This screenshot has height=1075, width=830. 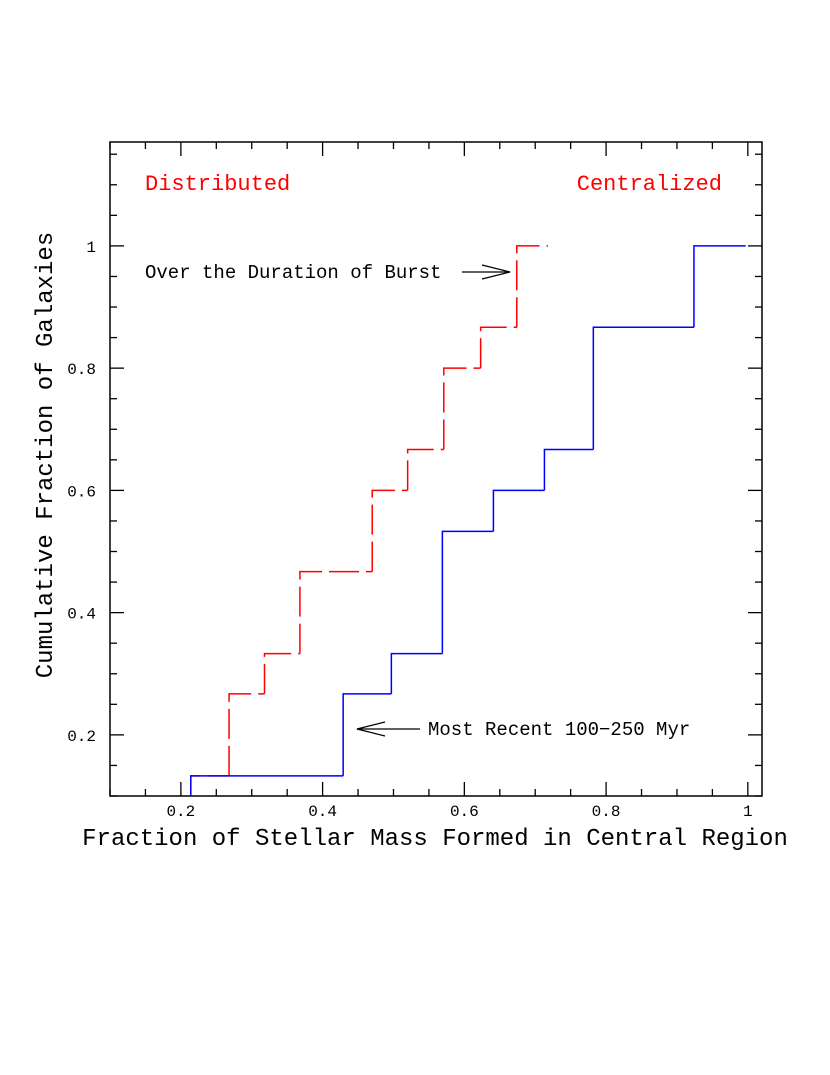 What do you see at coordinates (559, 730) in the screenshot?
I see `annotation-recent: Most Recent 100−250 Myr` at bounding box center [559, 730].